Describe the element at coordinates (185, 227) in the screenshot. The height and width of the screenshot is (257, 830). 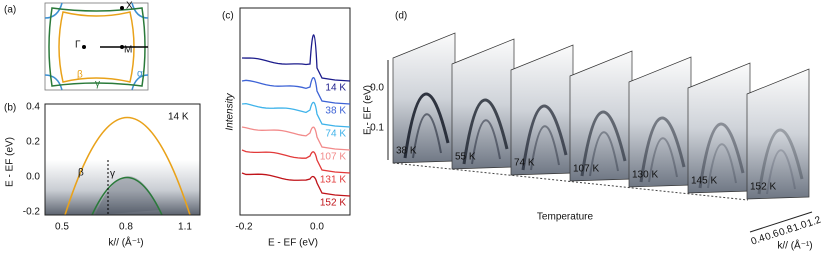
I see `x-tick-label: 1.1` at that location.